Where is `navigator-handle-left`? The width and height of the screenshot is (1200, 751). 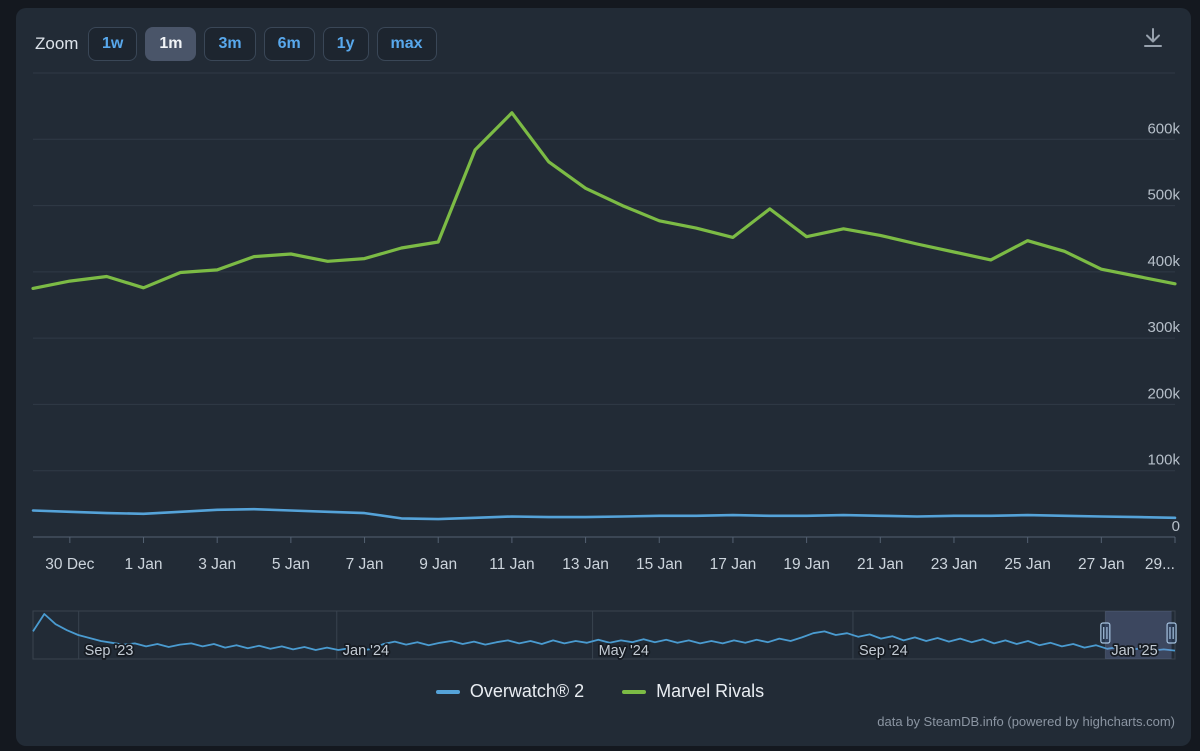 navigator-handle-left is located at coordinates (1105, 633).